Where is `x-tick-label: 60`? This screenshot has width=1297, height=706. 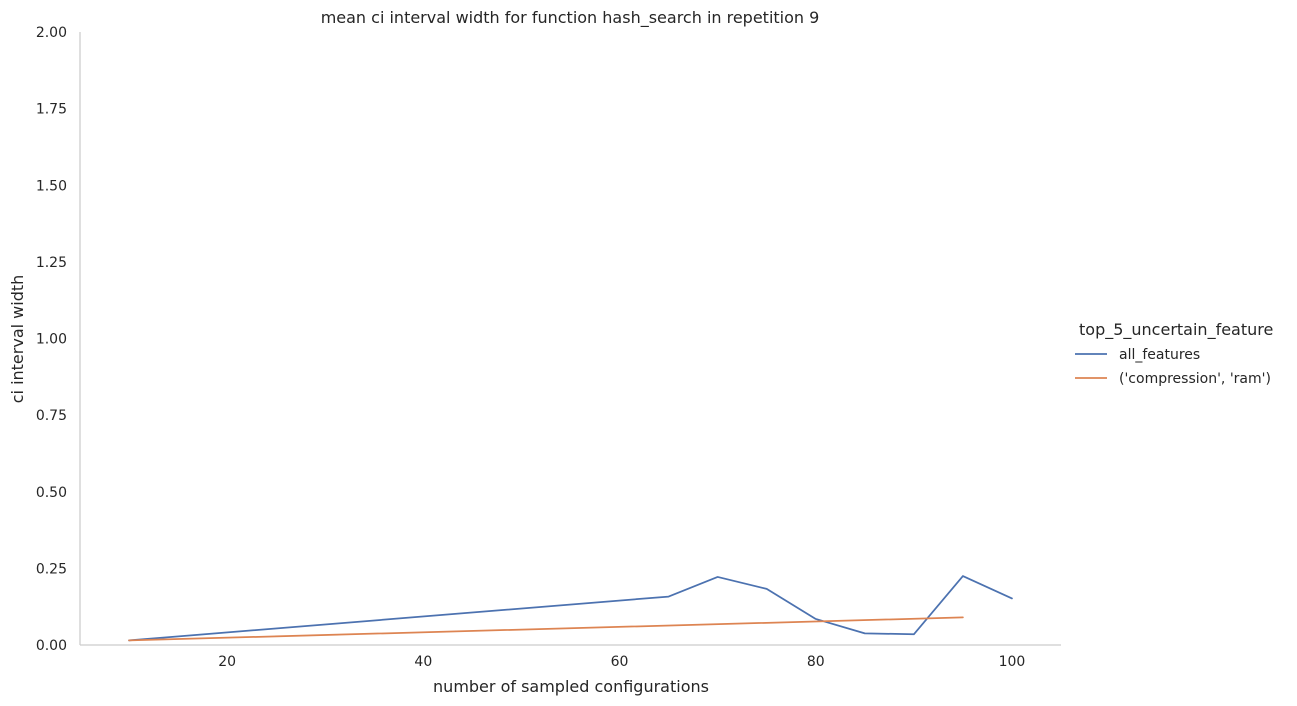
x-tick-label: 60 is located at coordinates (620, 662).